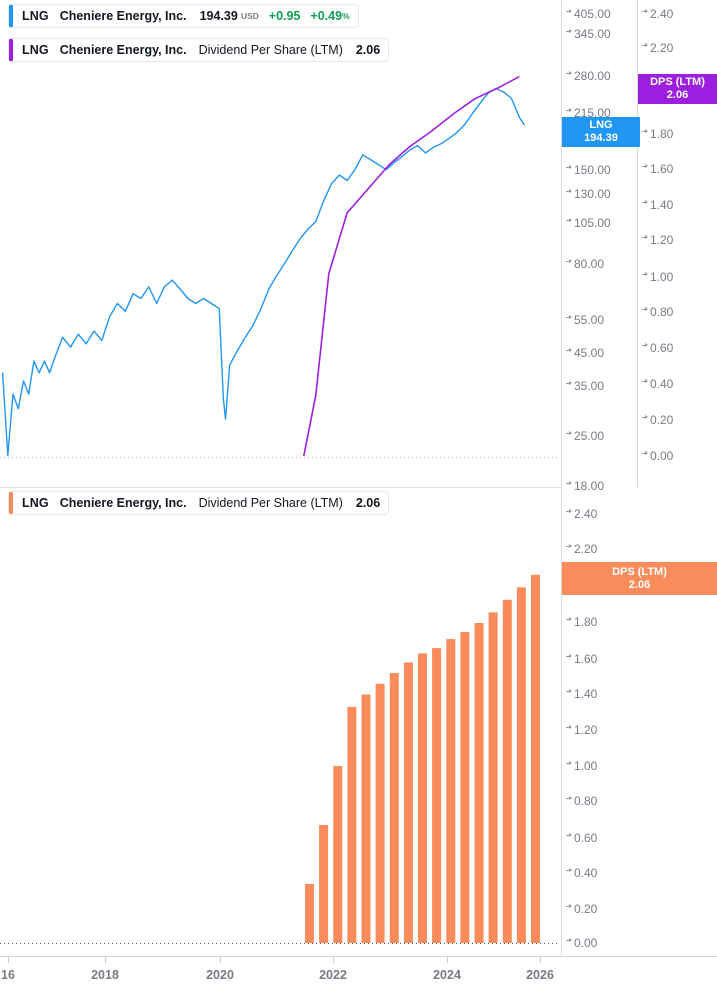 The image size is (717, 1005). Describe the element at coordinates (677, 82) in the screenshot. I see `dps-overlay-badge-label: DPS (LTM)` at that location.